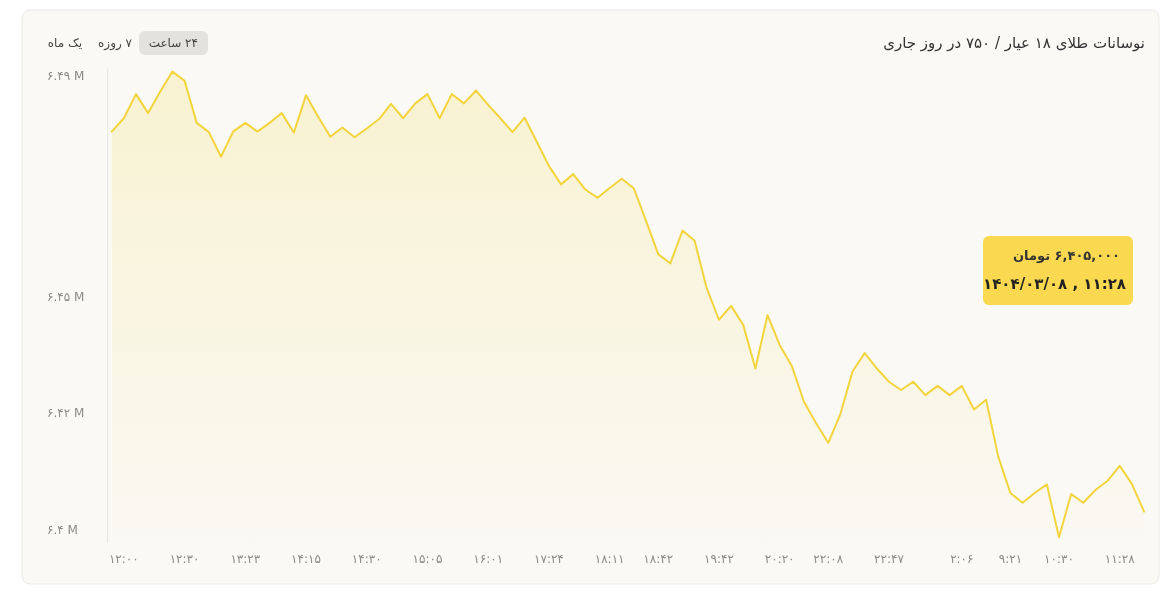 Image resolution: width=1161 pixels, height=593 pixels. I want to click on text: ۲۴ ساعت, so click(173, 43).